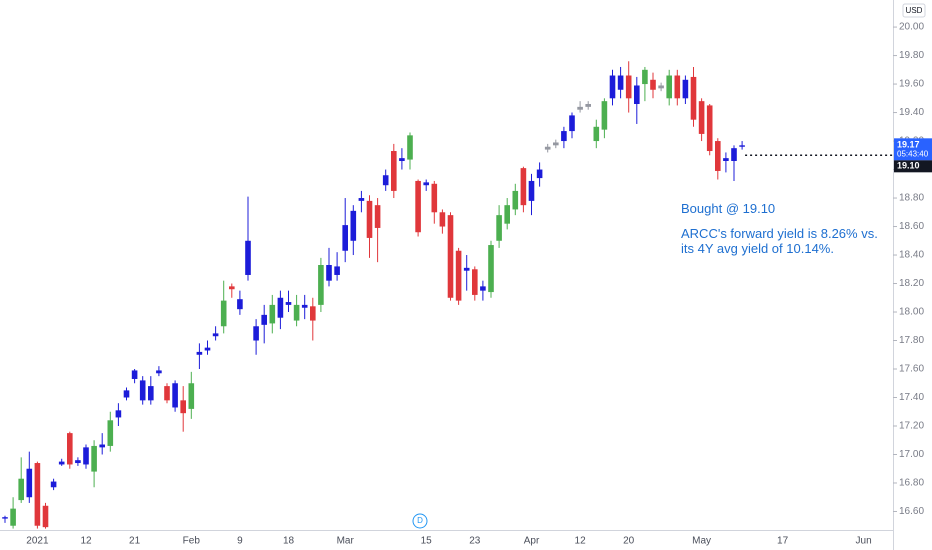 Image resolution: width=932 pixels, height=550 pixels. Describe the element at coordinates (192, 541) in the screenshot. I see `x-tick-label: Feb` at that location.